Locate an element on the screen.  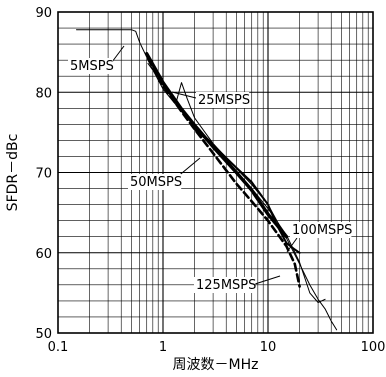
annotation-125msps-label: 125MSPS is located at coordinates (226, 285).